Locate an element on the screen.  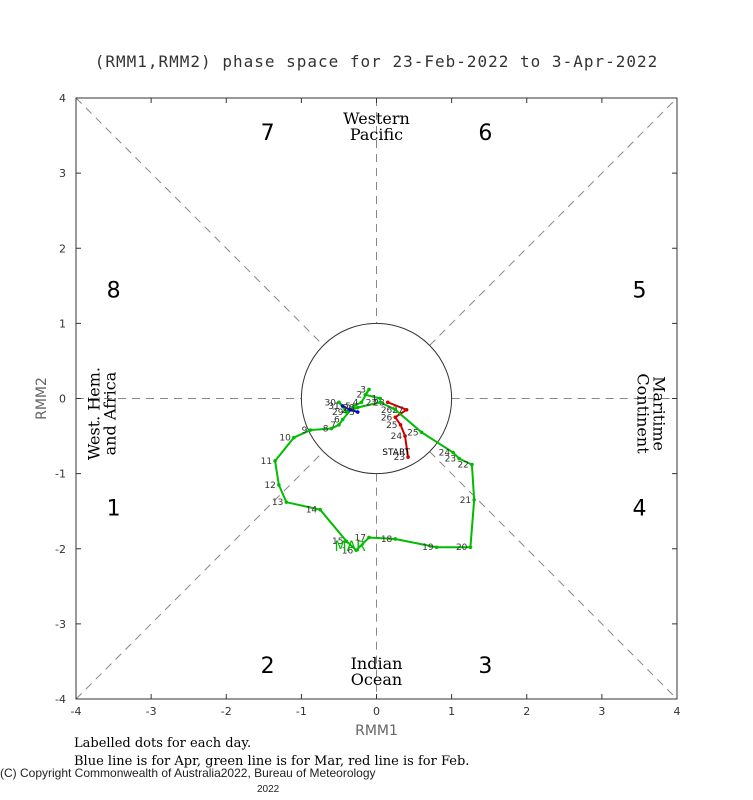
region-top-line: Pacific is located at coordinates (376, 134).